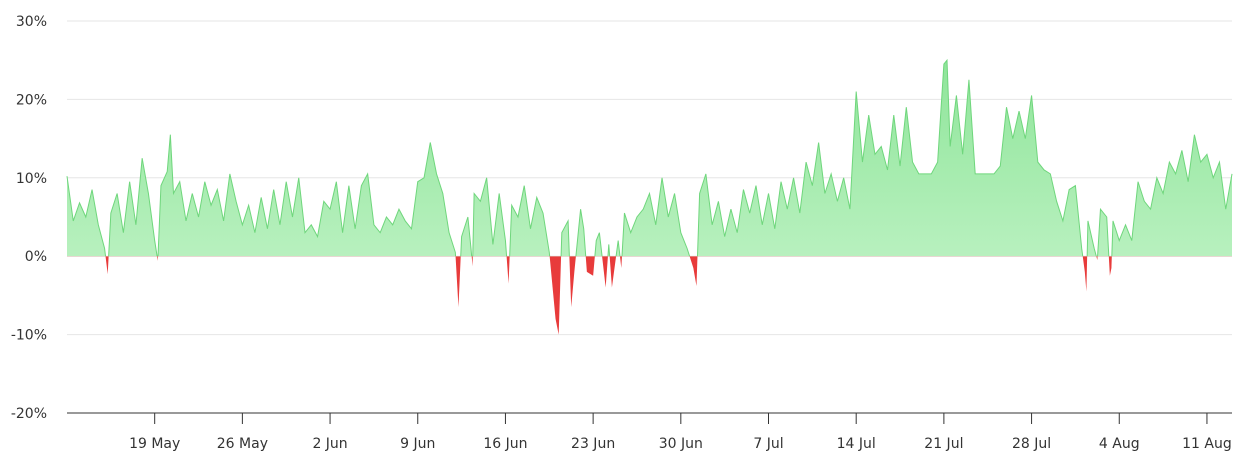 The height and width of the screenshot is (456, 1242). I want to click on x-tick-label: 9 Jun, so click(417, 444).